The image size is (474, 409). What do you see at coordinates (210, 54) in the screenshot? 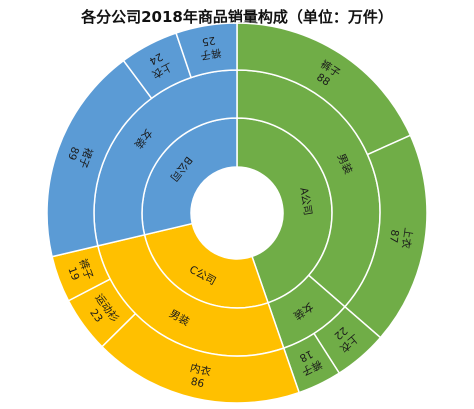
I see `sunburst-label-name: 裤子` at bounding box center [210, 54].